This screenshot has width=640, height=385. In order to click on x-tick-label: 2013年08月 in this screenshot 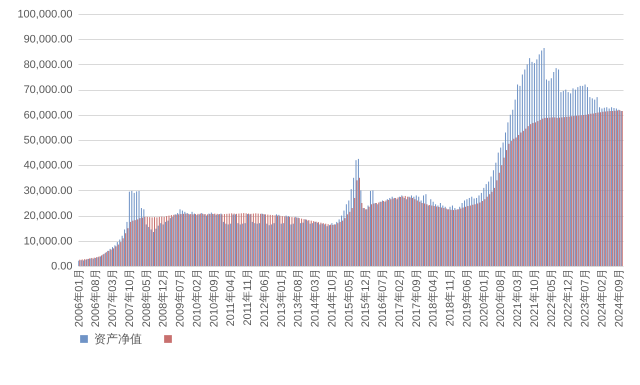, I will do `click(298, 298)`.